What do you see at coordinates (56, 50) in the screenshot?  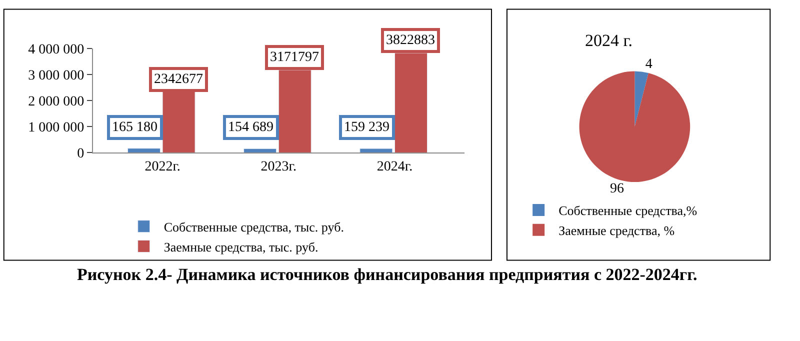 I see `y-tick-label: 4 000 000` at bounding box center [56, 50].